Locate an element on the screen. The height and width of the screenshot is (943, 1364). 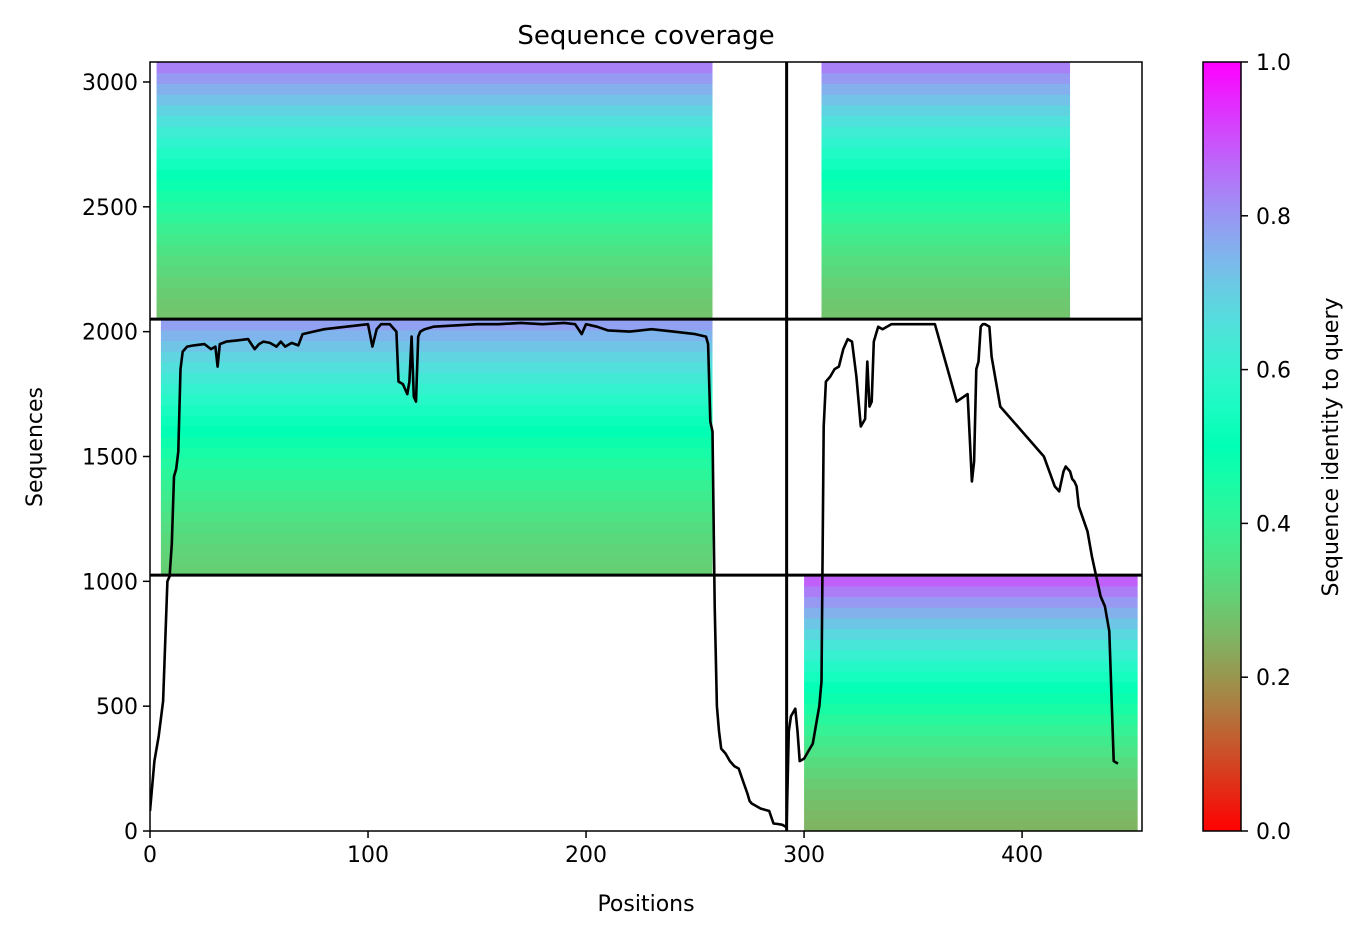
y-tick-label: 3000 is located at coordinates (110, 83).